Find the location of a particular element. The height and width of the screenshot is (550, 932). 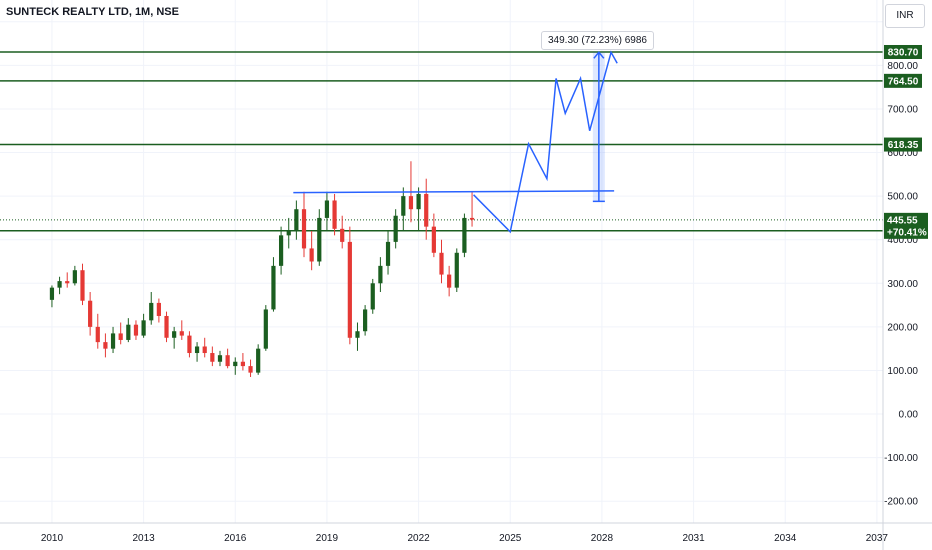

y-tick-label: 100.00 is located at coordinates (902, 371).